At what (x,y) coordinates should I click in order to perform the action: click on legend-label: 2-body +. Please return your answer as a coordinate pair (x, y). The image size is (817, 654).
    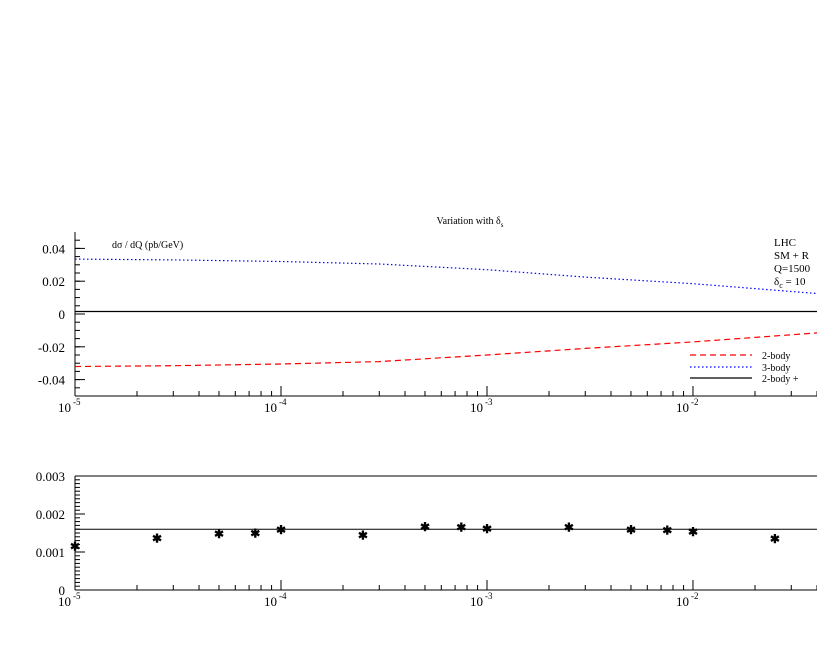
    Looking at the image, I should click on (780, 379).